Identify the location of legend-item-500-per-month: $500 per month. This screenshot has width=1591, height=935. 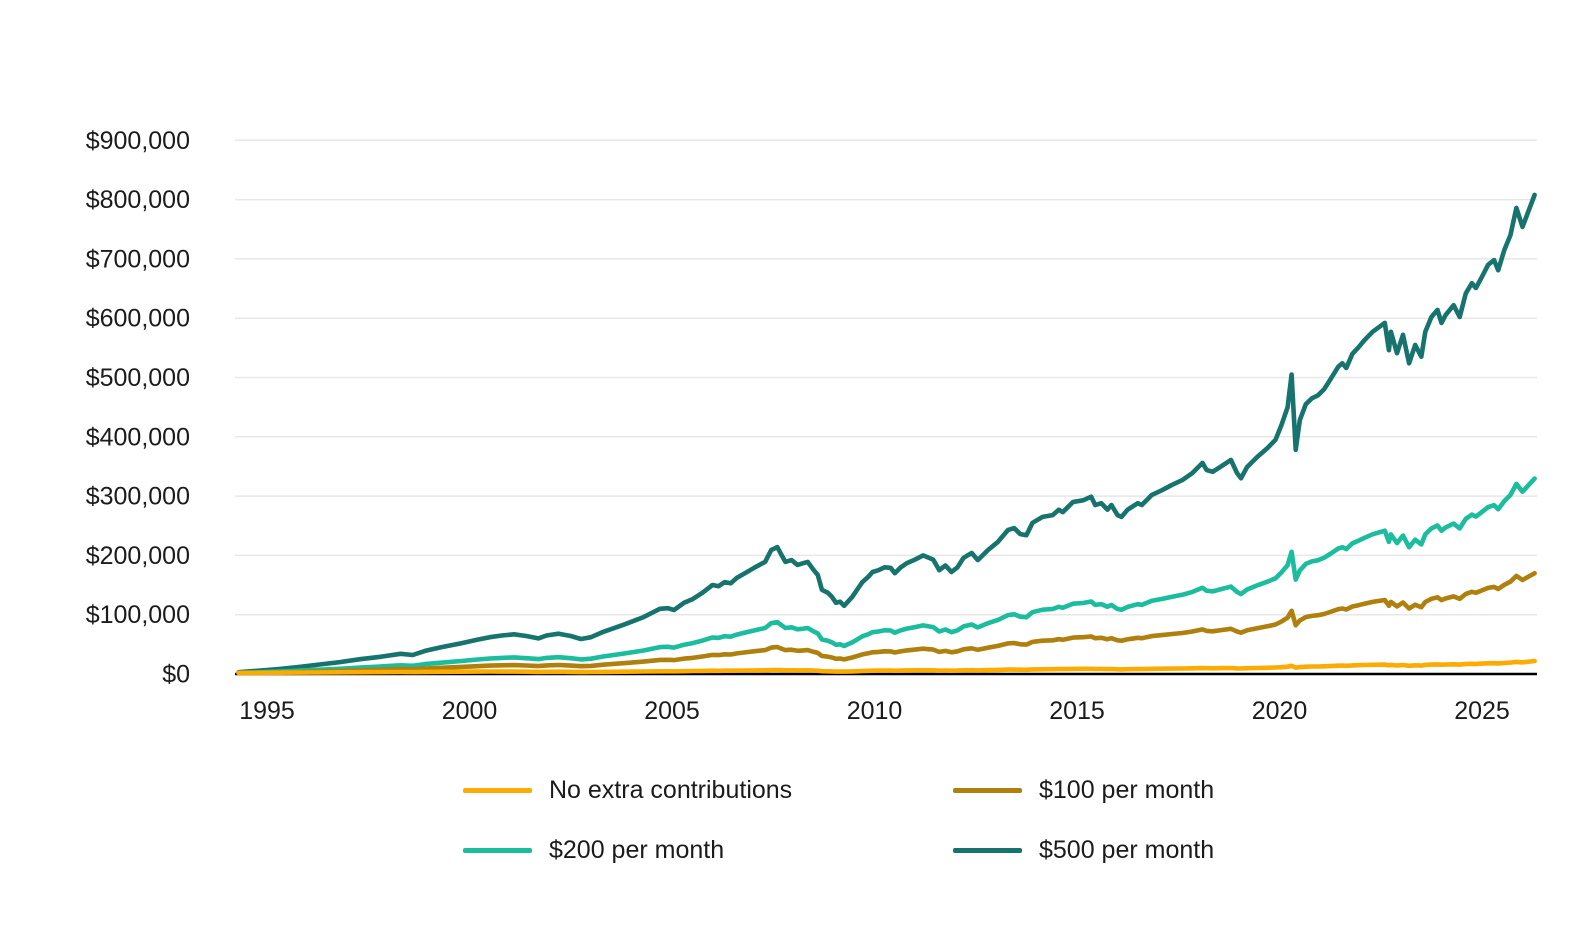
(1083, 850).